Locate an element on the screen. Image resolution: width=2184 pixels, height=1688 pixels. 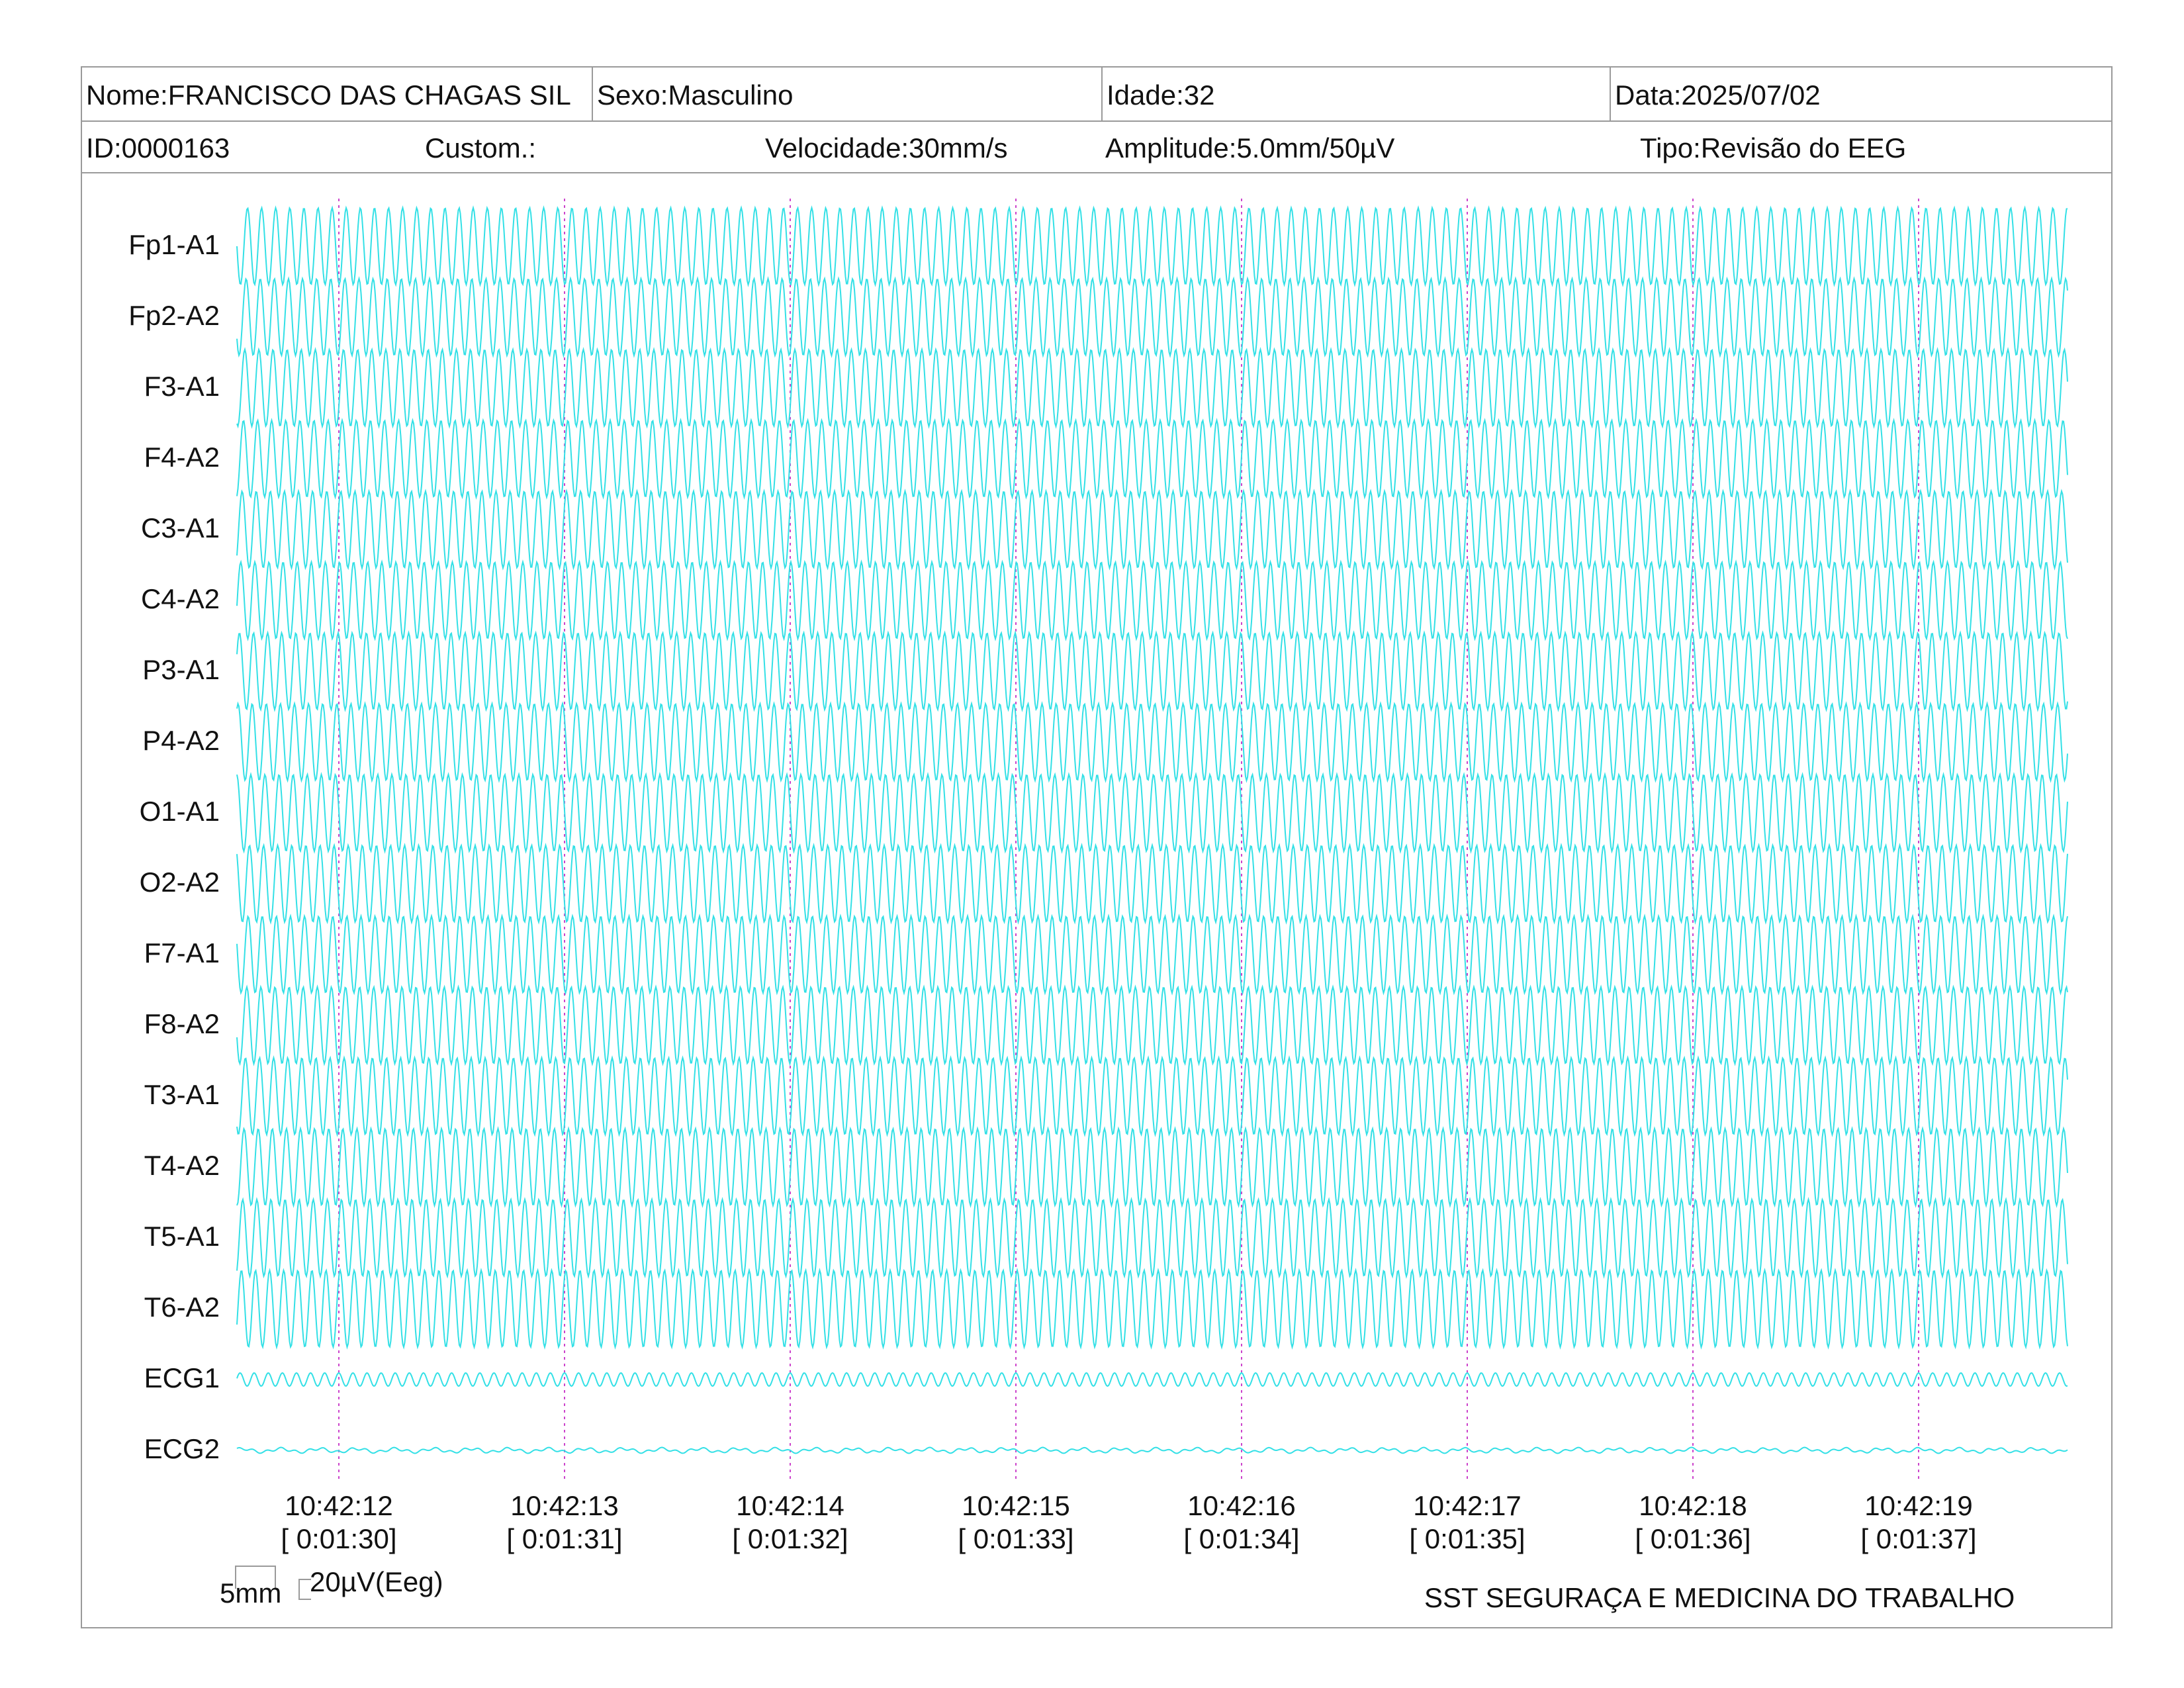
time-scale-label: 5mm is located at coordinates (251, 1593).